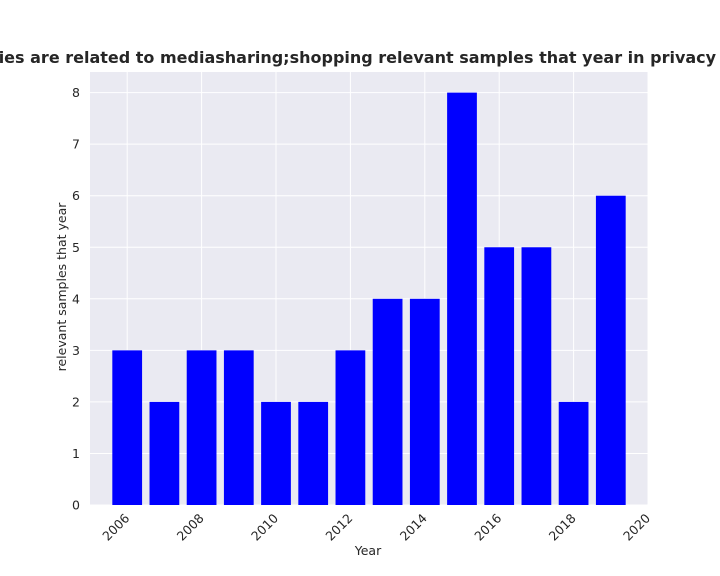 This screenshot has height=576, width=720. I want to click on bar-2008, so click(201, 427).